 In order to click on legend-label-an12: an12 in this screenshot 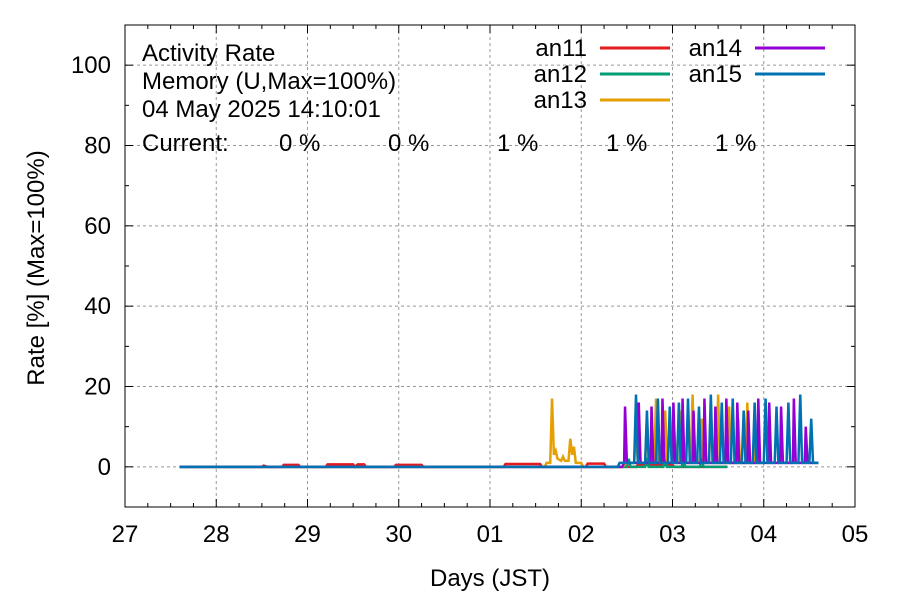, I will do `click(560, 74)`.